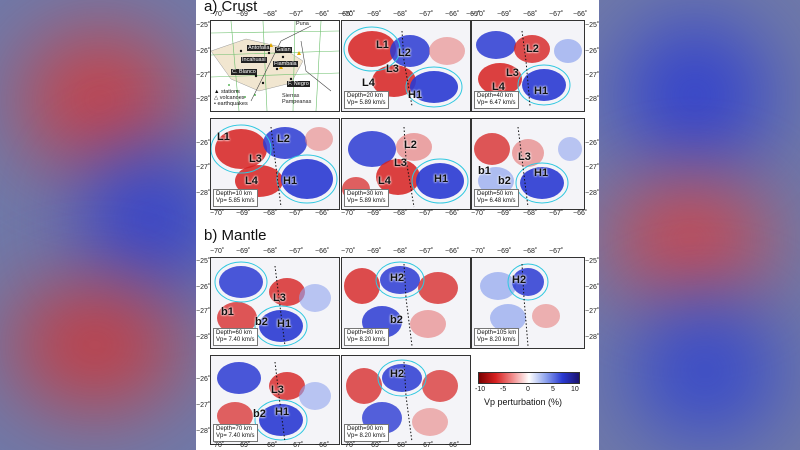  What do you see at coordinates (217, 251) in the screenshot?
I see `mantle-top-lon-1: −70˚` at bounding box center [217, 251].